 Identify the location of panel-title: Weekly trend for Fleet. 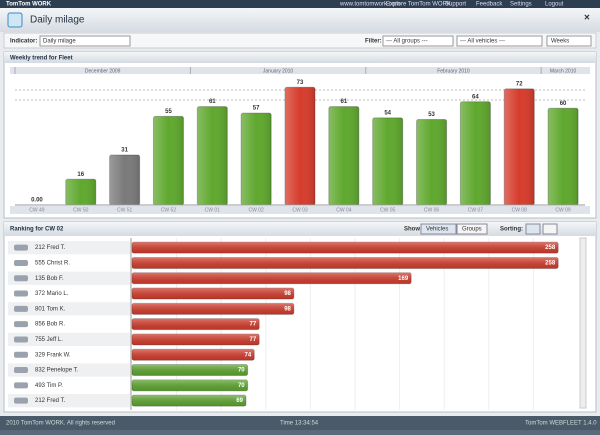
(41, 59).